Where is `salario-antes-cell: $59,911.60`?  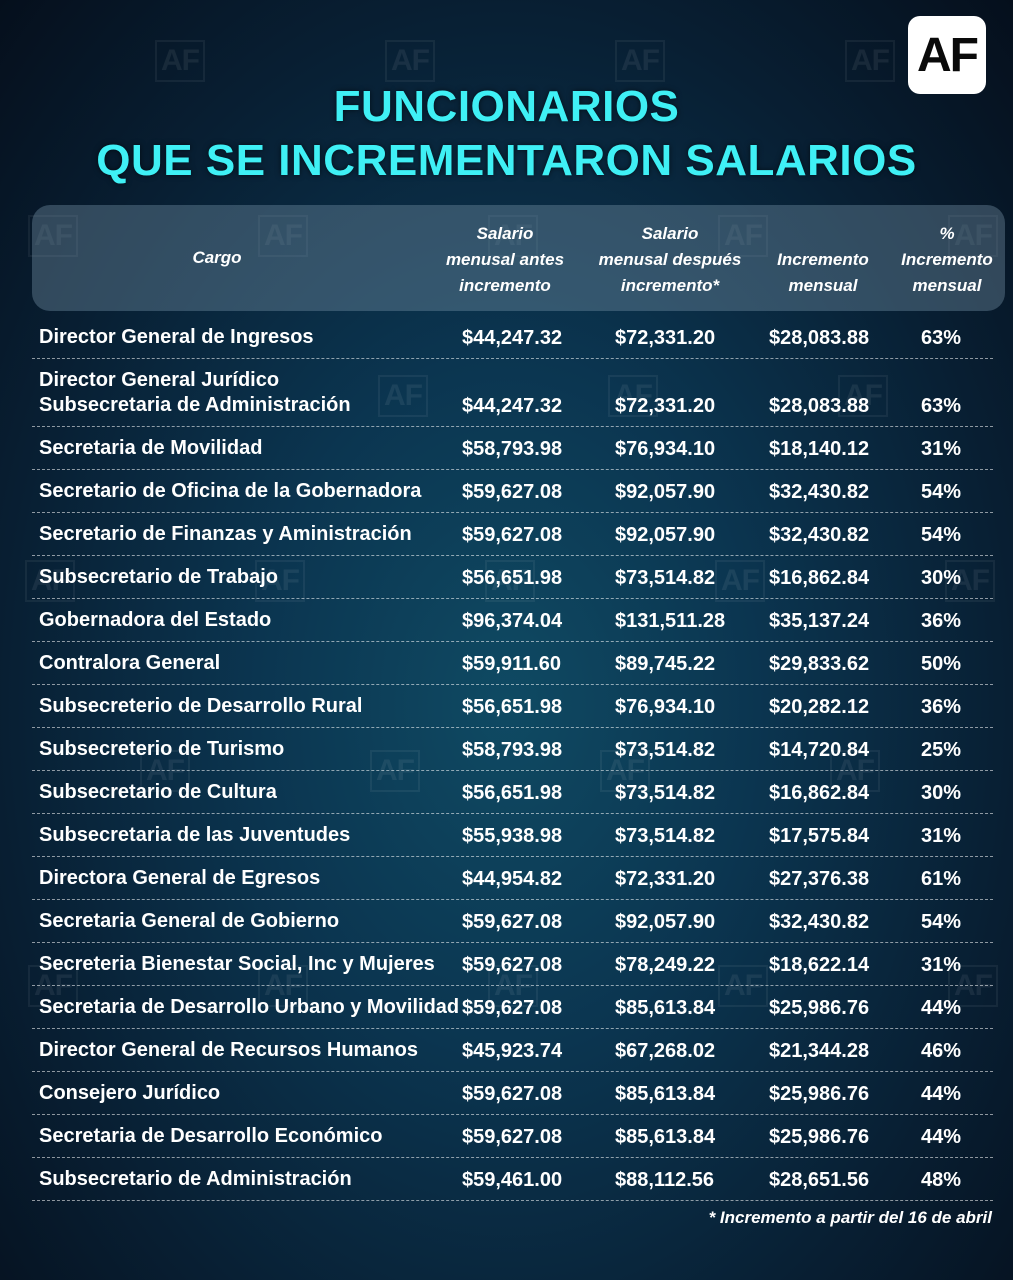 salario-antes-cell: $59,911.60 is located at coordinates (511, 664).